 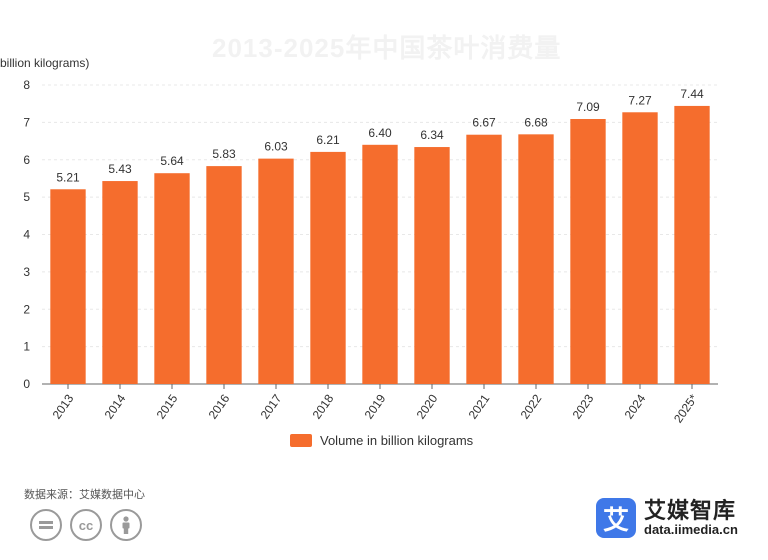 I want to click on y-tick-label: 8, so click(x=26, y=85).